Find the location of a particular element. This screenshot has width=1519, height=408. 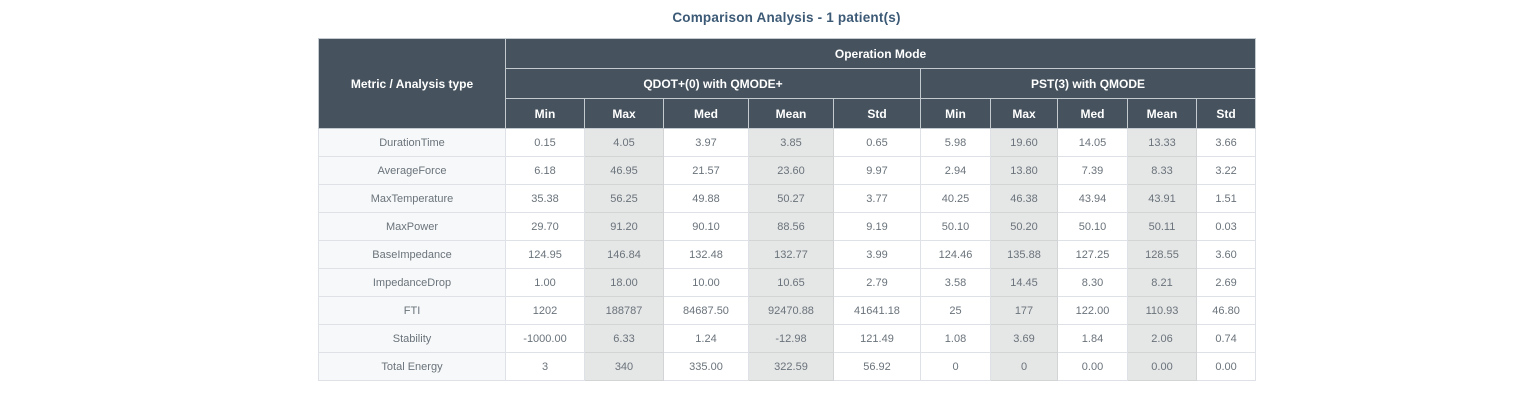

stat-value-cell: 5.98 is located at coordinates (955, 142).